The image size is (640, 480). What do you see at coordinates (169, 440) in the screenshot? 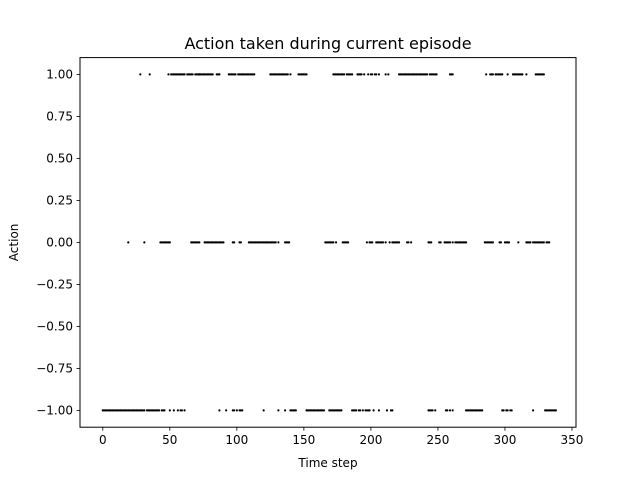
I see `x-tick-label: 50` at bounding box center [169, 440].